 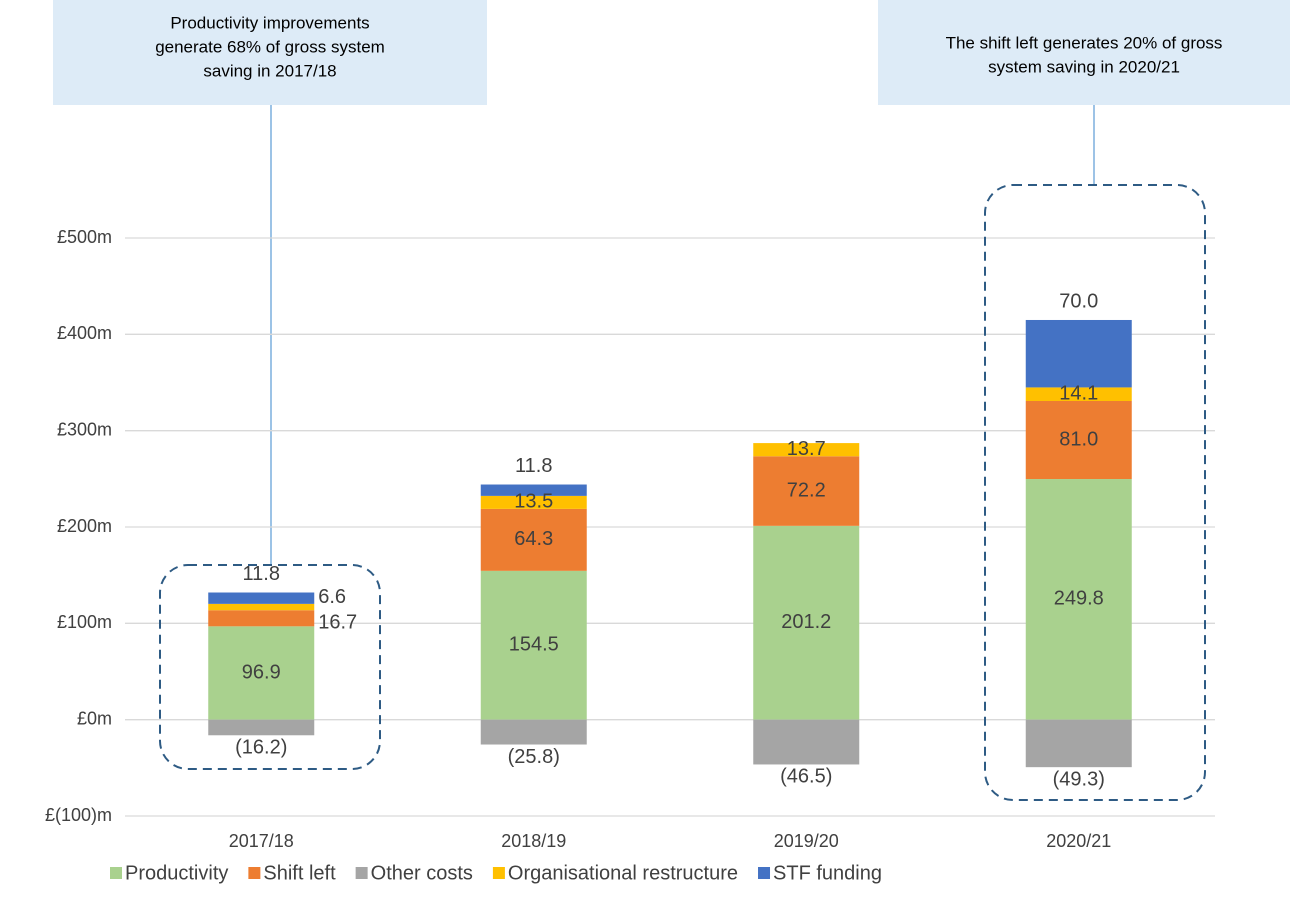 I want to click on data-label: (46.5), so click(x=806, y=777).